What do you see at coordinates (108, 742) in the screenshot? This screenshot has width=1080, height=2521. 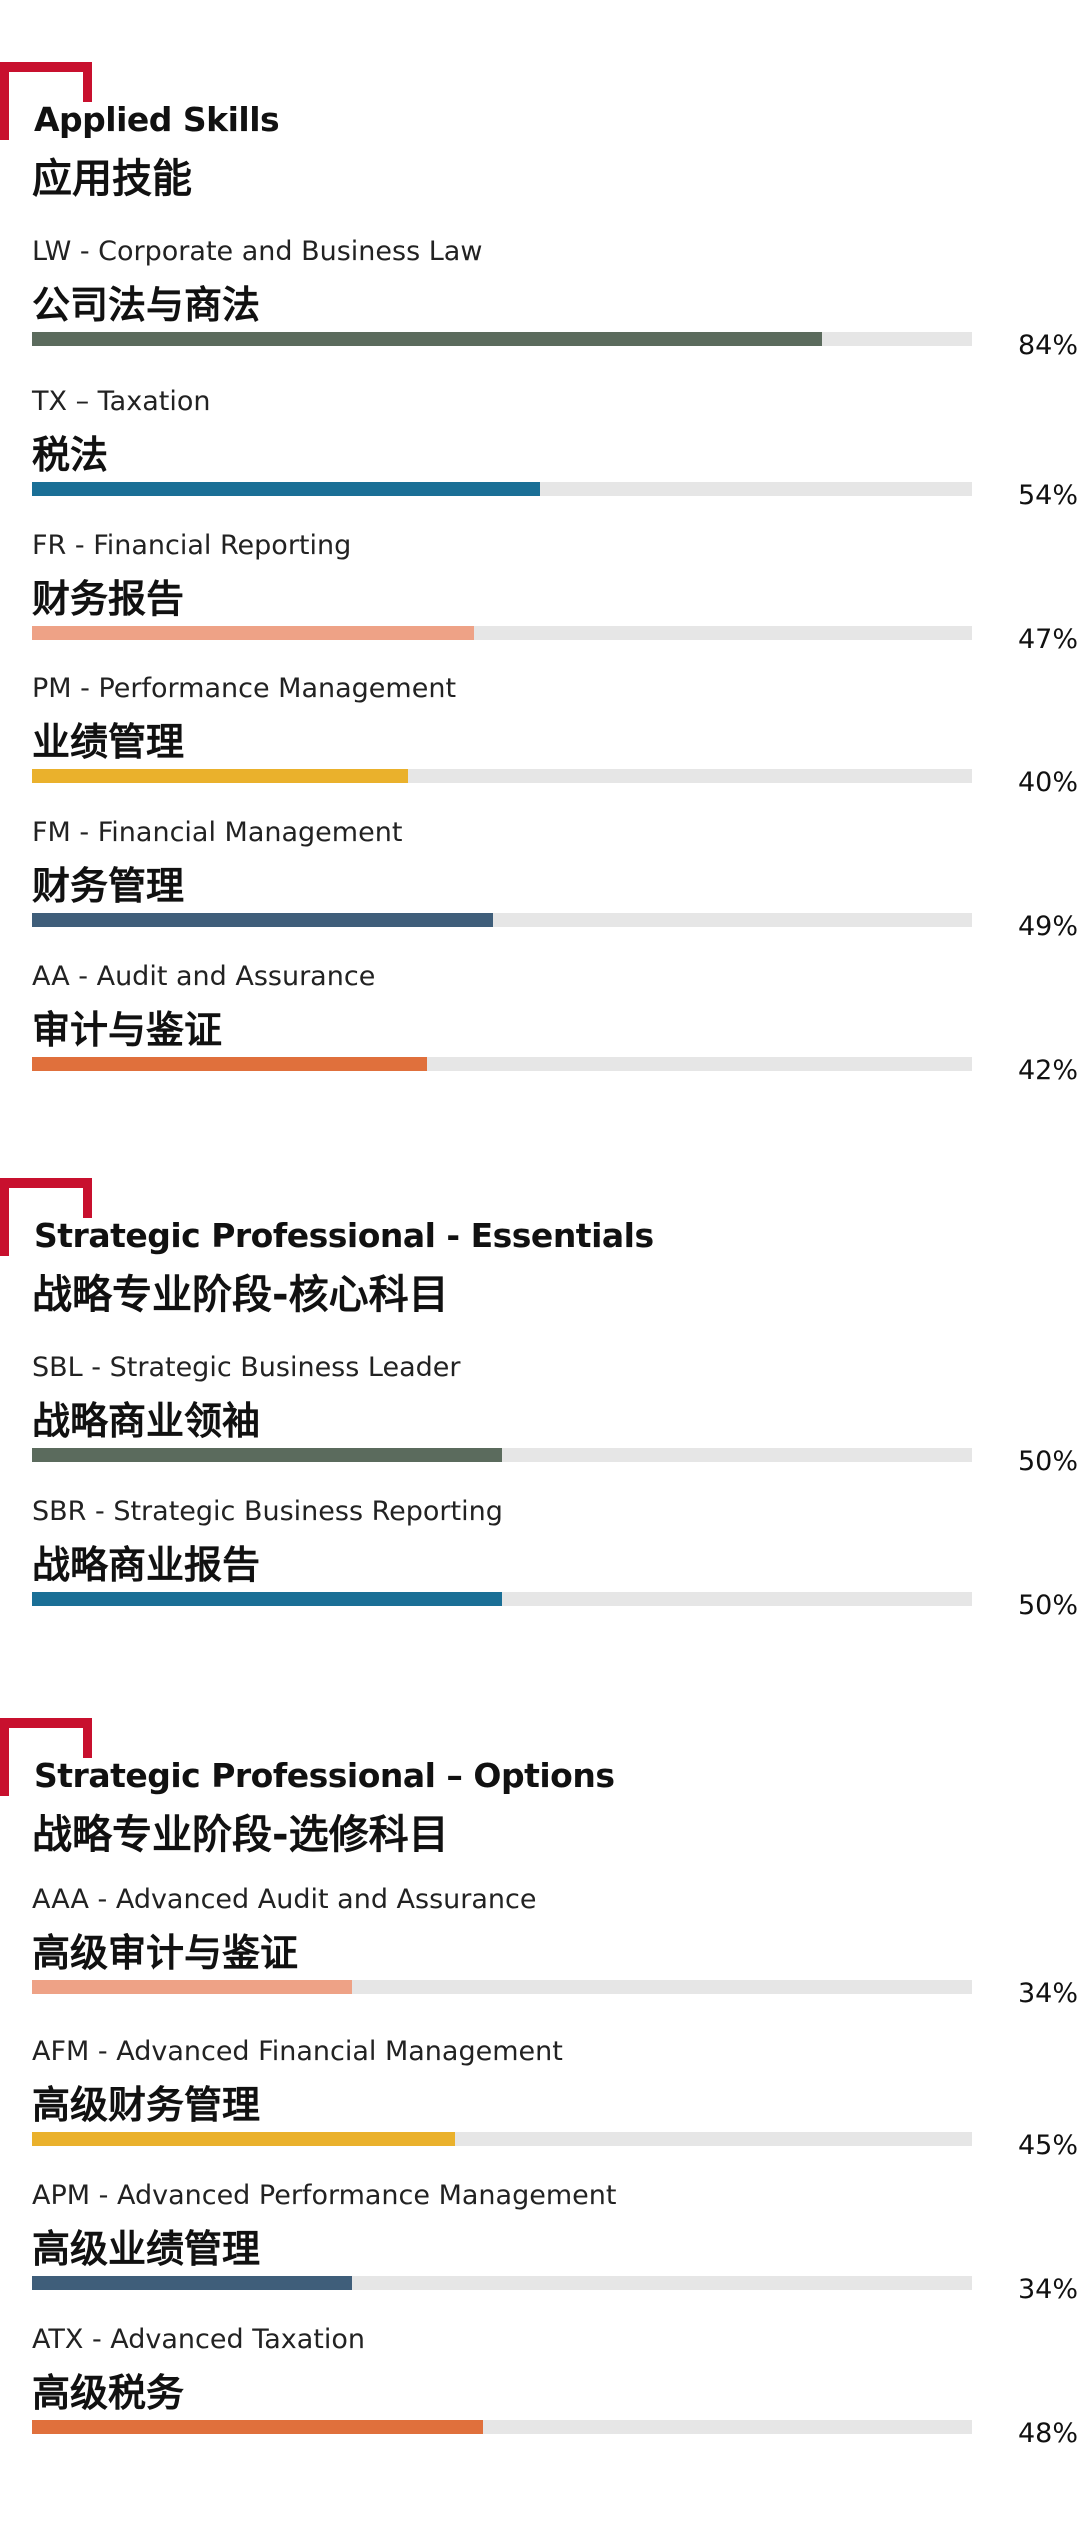 I see `category-label-zh: 业绩管理` at bounding box center [108, 742].